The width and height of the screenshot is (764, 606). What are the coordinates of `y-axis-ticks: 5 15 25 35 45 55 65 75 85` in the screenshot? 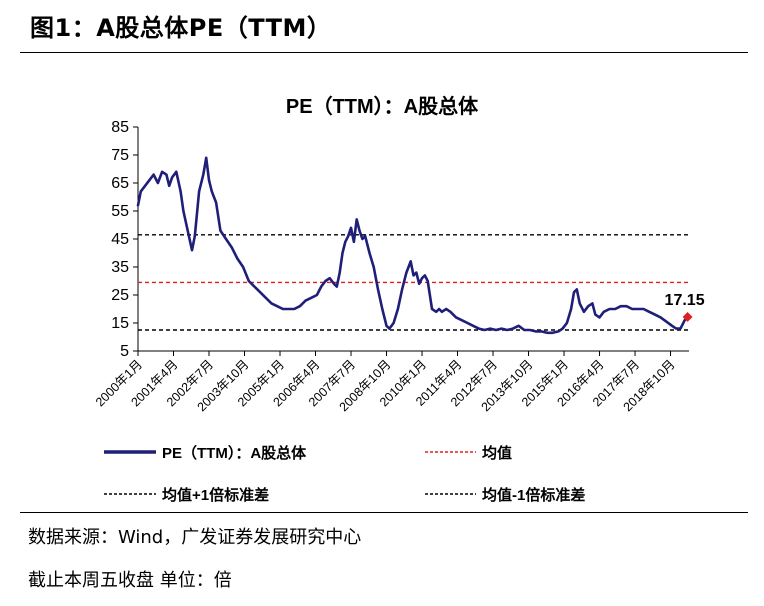 It's located at (124, 239).